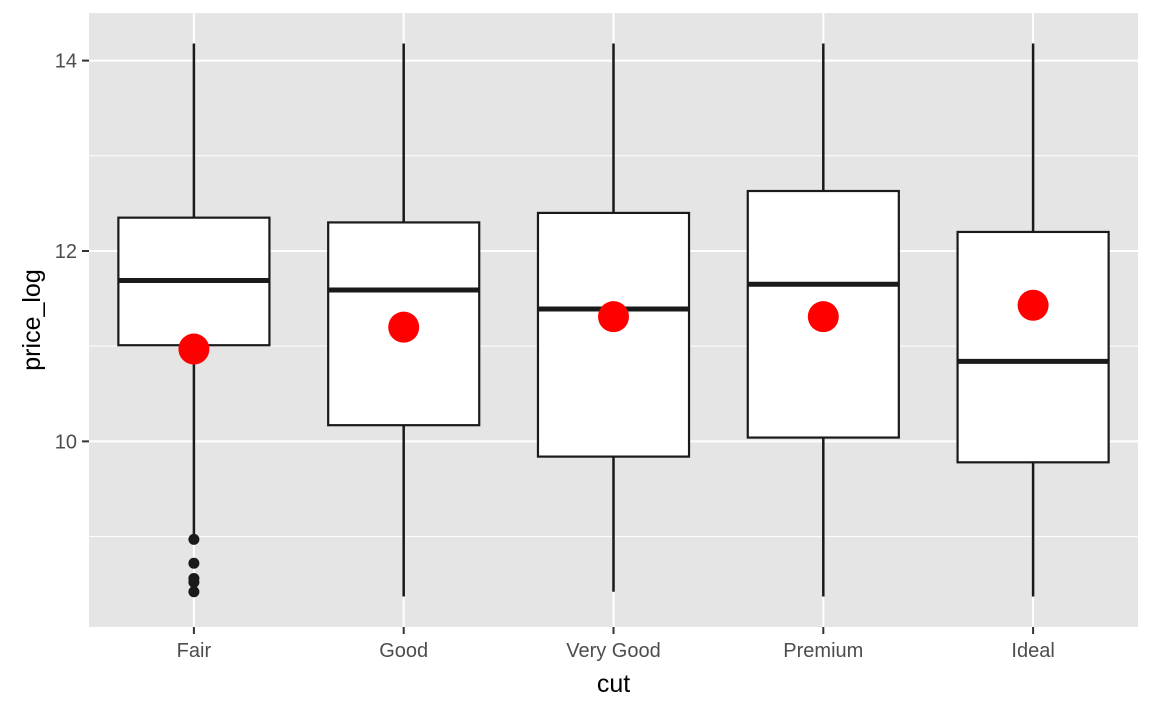  I want to click on mean-point-very-good, so click(613, 317).